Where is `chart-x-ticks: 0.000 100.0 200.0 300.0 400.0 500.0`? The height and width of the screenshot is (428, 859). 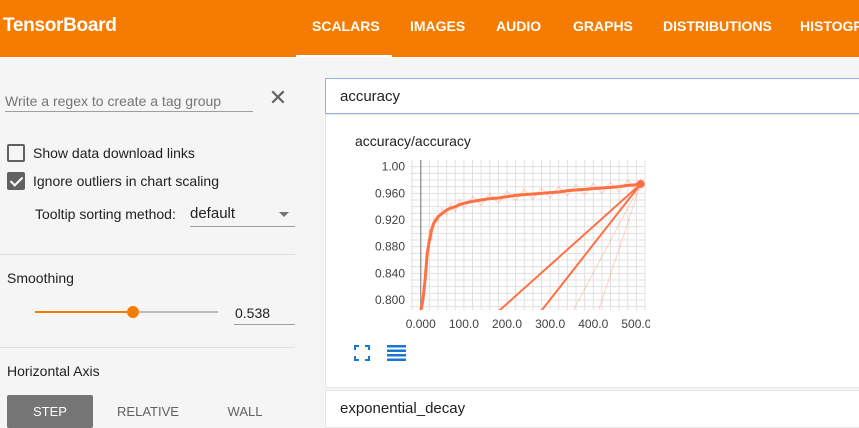 chart-x-ticks: 0.000 100.0 200.0 300.0 400.0 500.0 is located at coordinates (528, 324).